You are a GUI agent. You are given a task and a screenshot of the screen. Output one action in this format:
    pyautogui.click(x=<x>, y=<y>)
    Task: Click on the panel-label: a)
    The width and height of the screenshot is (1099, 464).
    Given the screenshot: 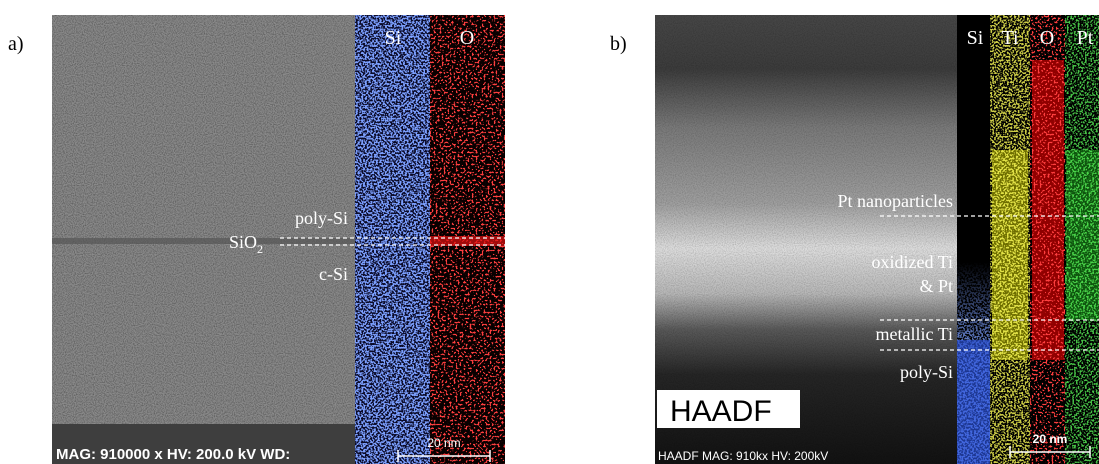 What is the action you would take?
    pyautogui.click(x=16, y=44)
    